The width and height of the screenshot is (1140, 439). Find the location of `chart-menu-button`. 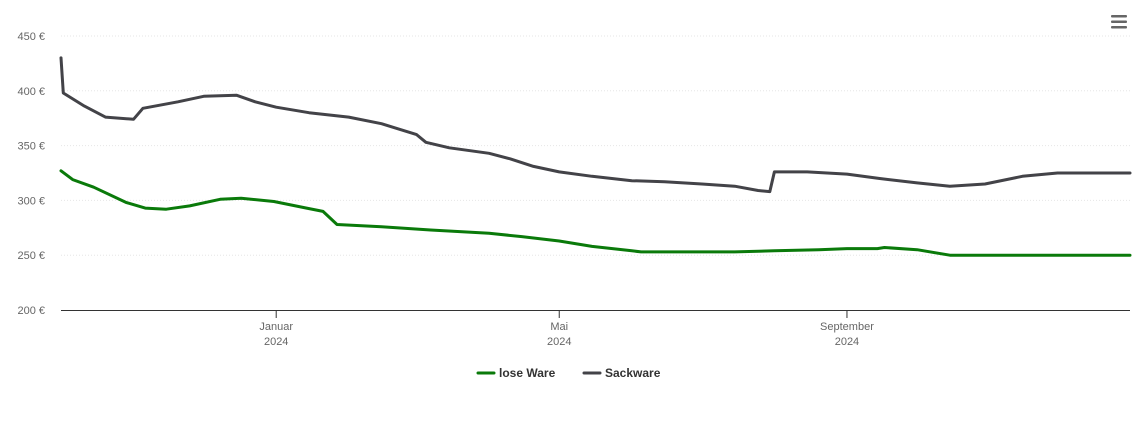

chart-menu-button is located at coordinates (1119, 22).